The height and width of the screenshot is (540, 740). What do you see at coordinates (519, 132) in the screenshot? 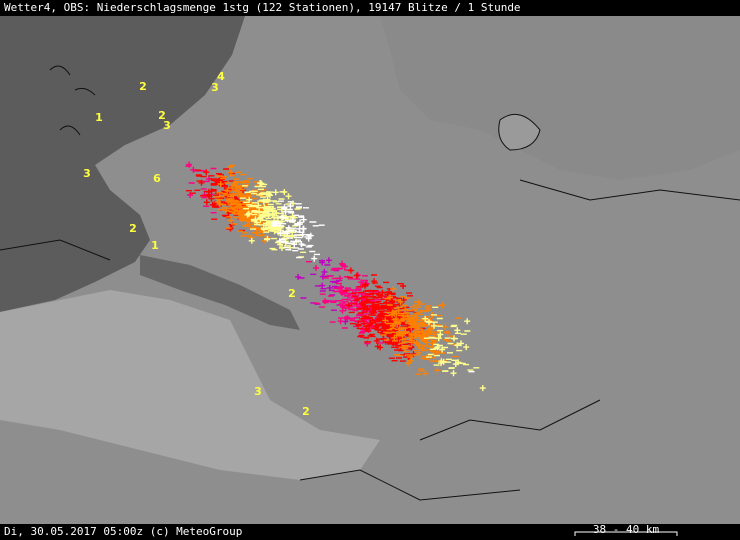
I see `island` at bounding box center [519, 132].